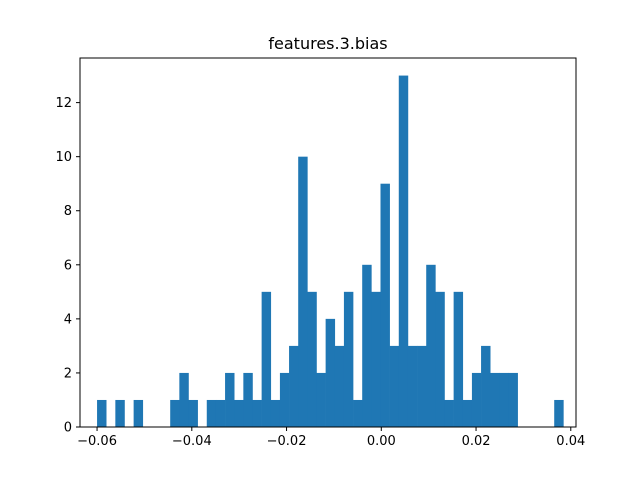 Image resolution: width=640 pixels, height=480 pixels. I want to click on y-tick-label: 4, so click(68, 319).